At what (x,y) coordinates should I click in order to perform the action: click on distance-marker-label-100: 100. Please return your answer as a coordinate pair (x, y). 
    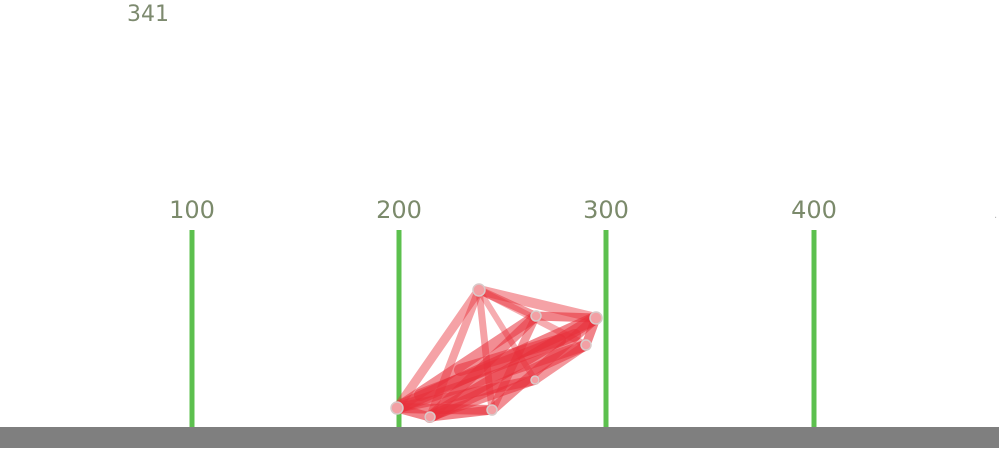
    Looking at the image, I should click on (192, 210).